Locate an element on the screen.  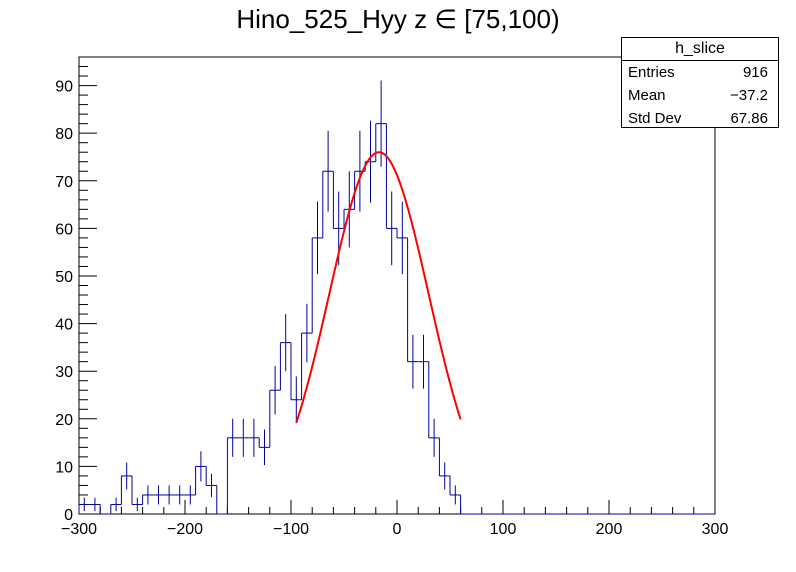
fit-curve is located at coordinates (378, 287).